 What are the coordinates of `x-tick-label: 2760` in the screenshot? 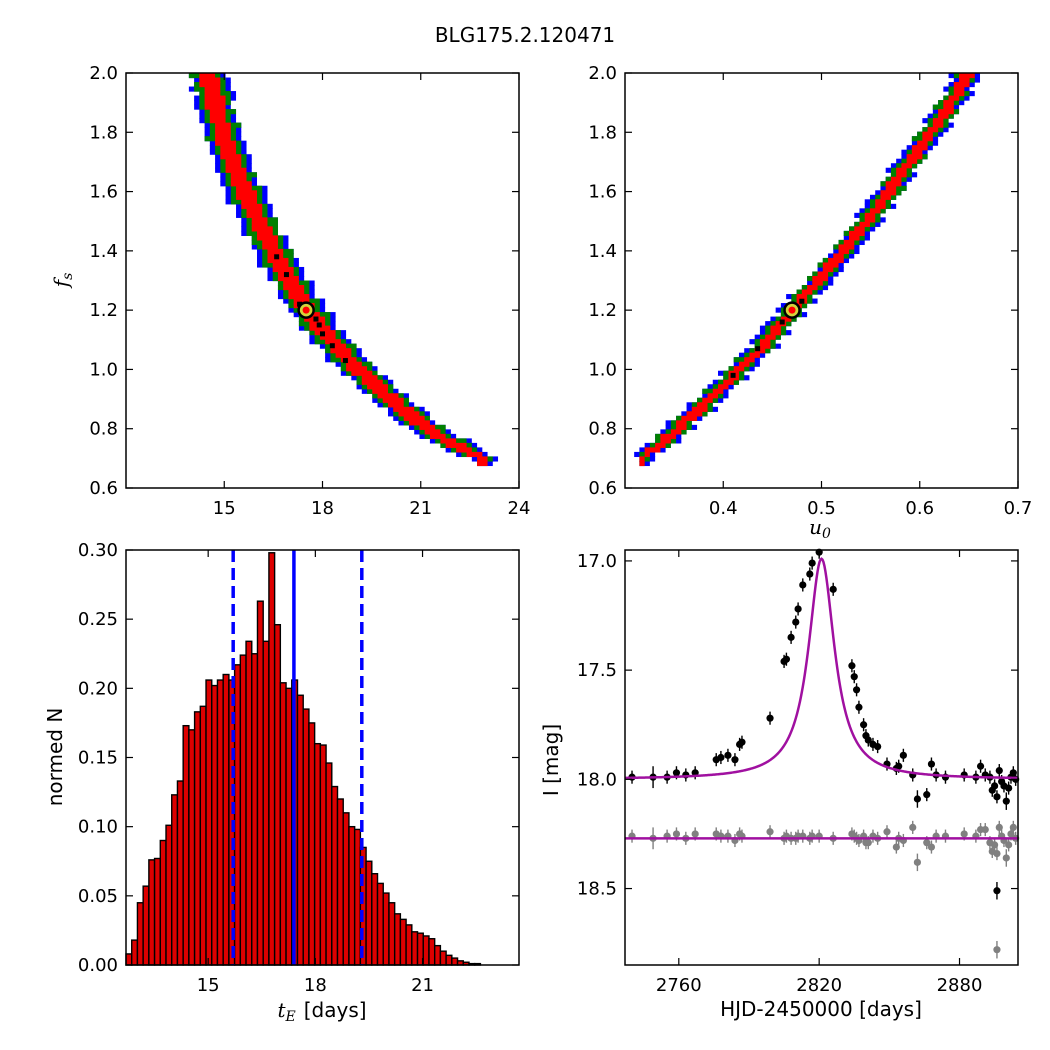 It's located at (679, 985).